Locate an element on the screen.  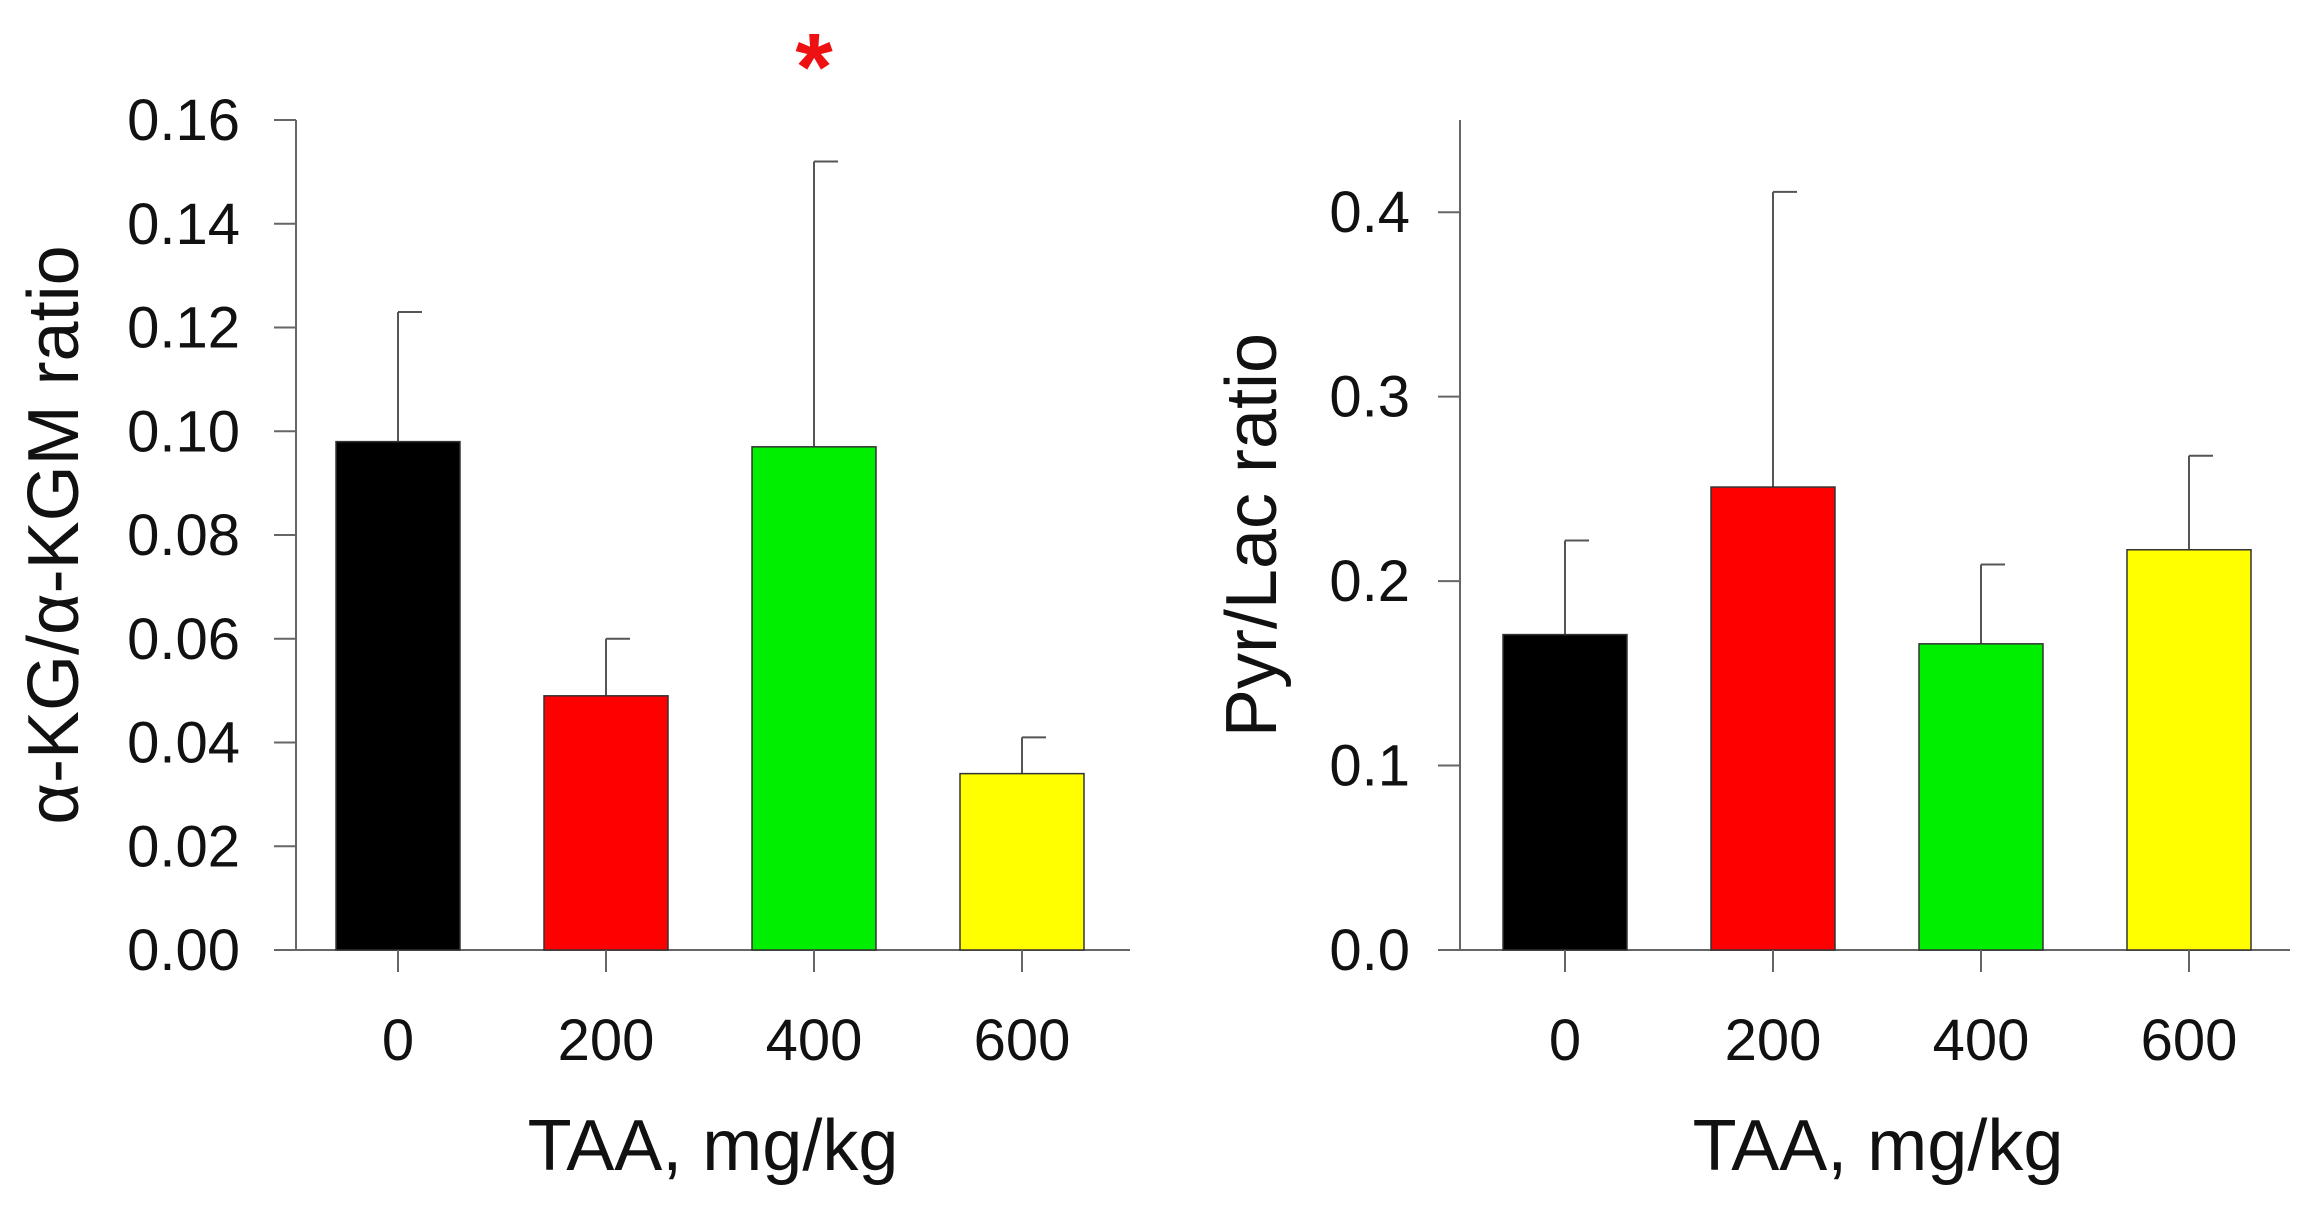
y-tick-label: 0.08 is located at coordinates (183, 535).